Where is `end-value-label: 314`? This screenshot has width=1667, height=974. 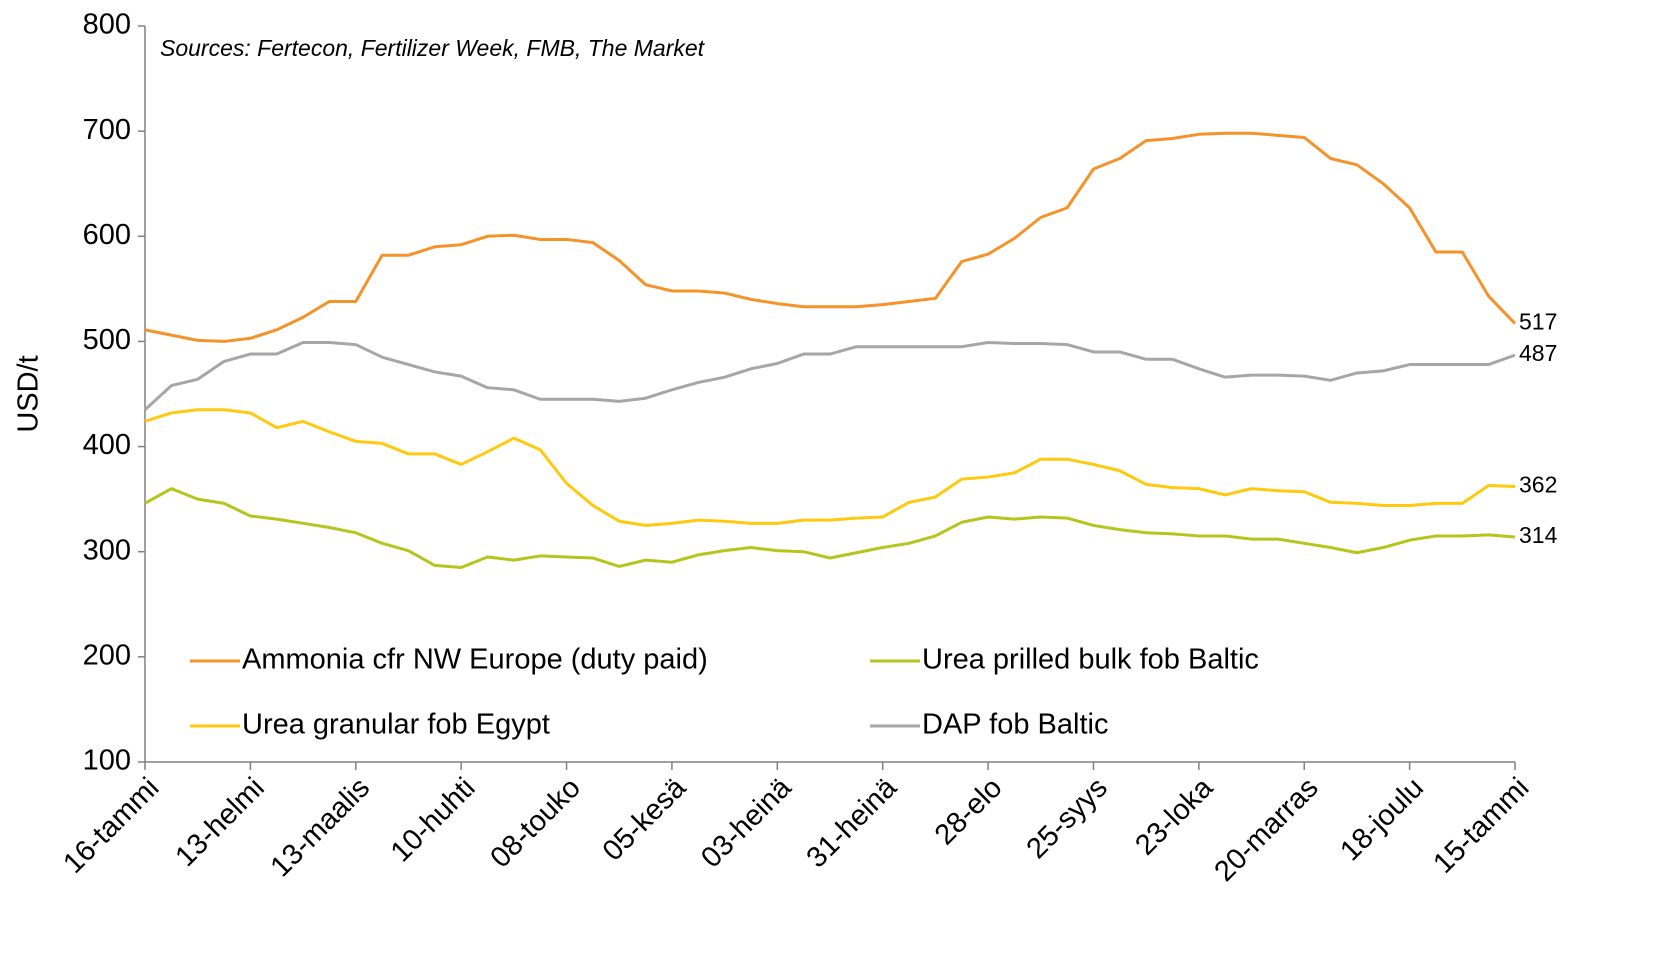
end-value-label: 314 is located at coordinates (1538, 535).